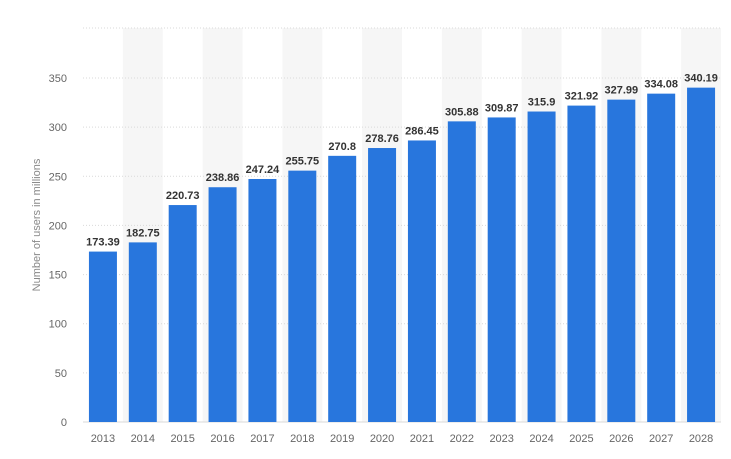  What do you see at coordinates (542, 267) in the screenshot?
I see `bar-2024` at bounding box center [542, 267].